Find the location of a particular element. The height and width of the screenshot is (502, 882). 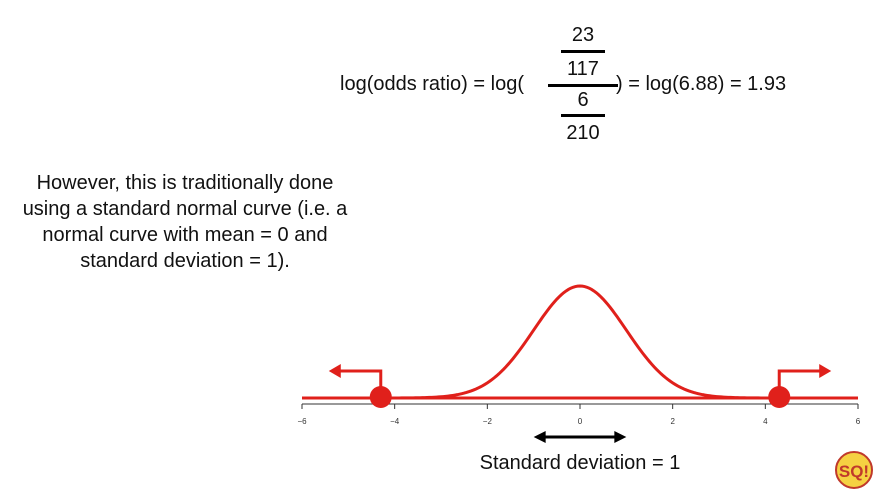

marker-group is located at coordinates (580, 386).